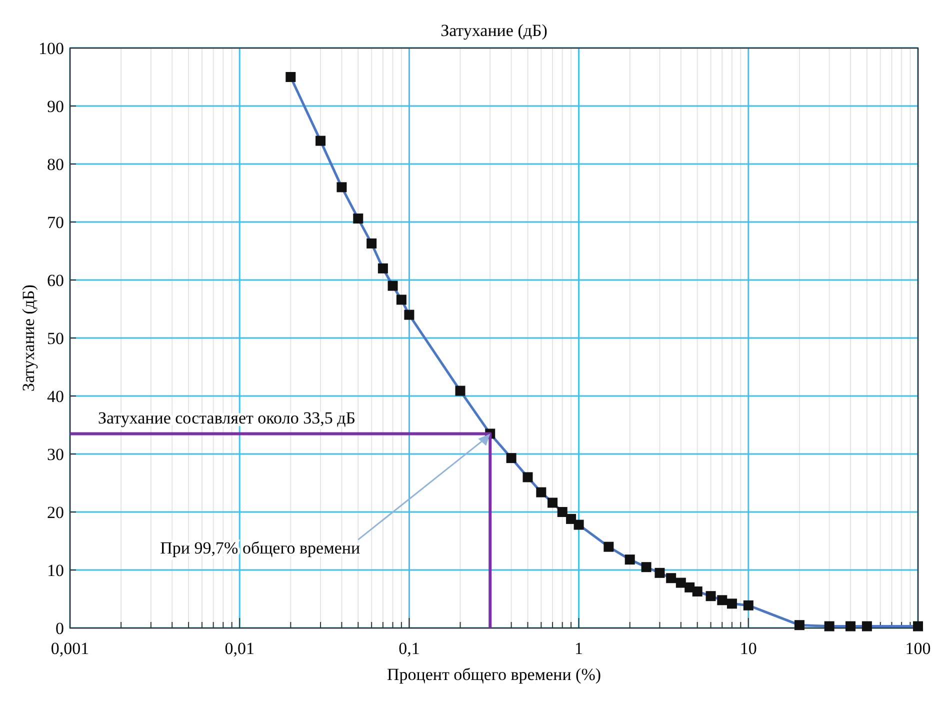  I want to click on y-tick-label: 70, so click(55, 222).